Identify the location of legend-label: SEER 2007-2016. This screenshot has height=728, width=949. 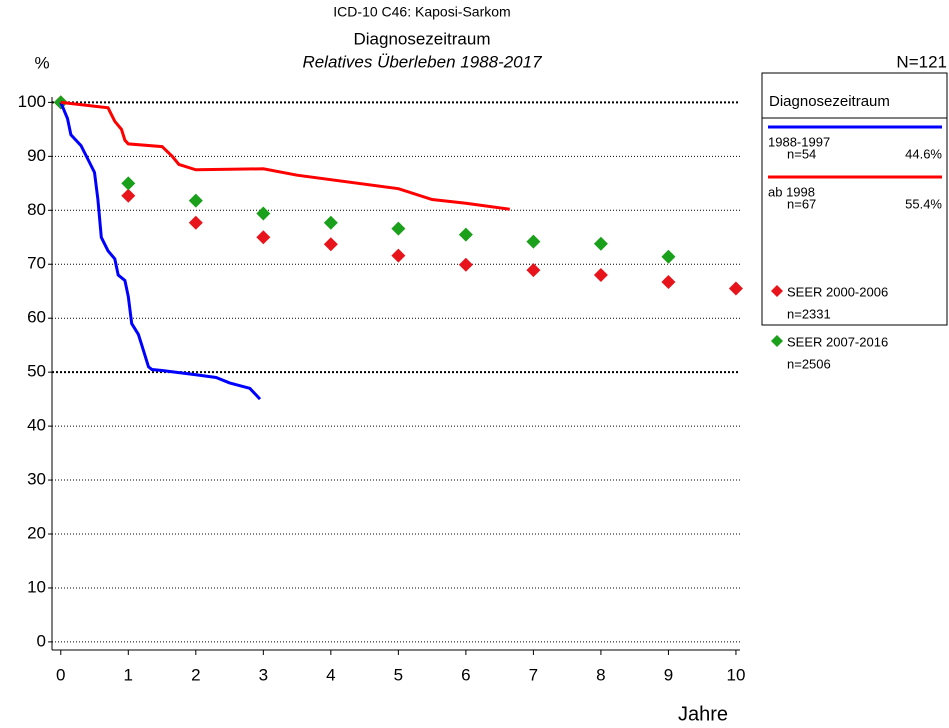
(837, 341).